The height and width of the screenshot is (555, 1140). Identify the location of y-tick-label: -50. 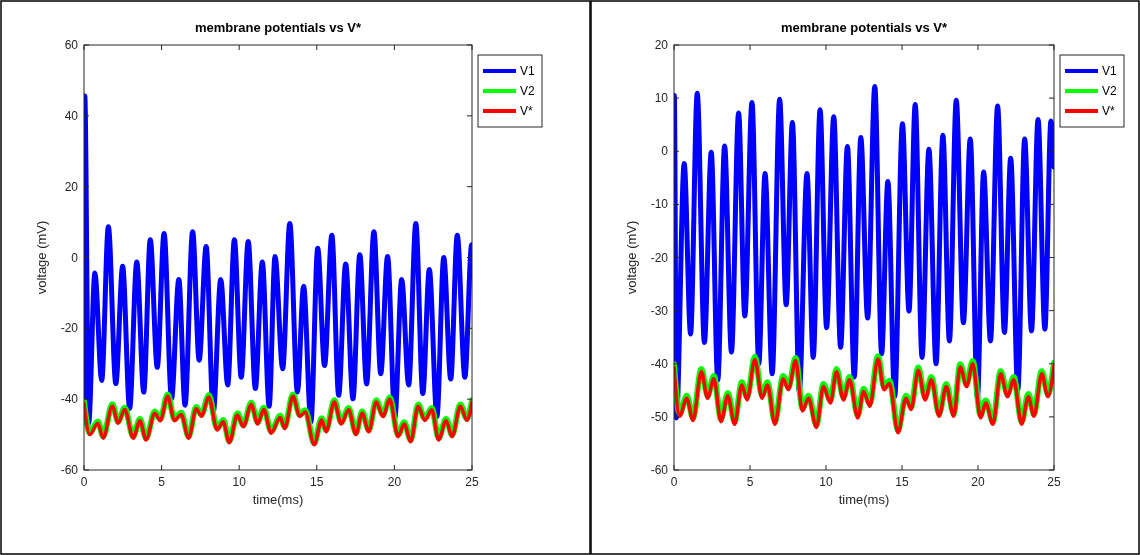
(659, 416).